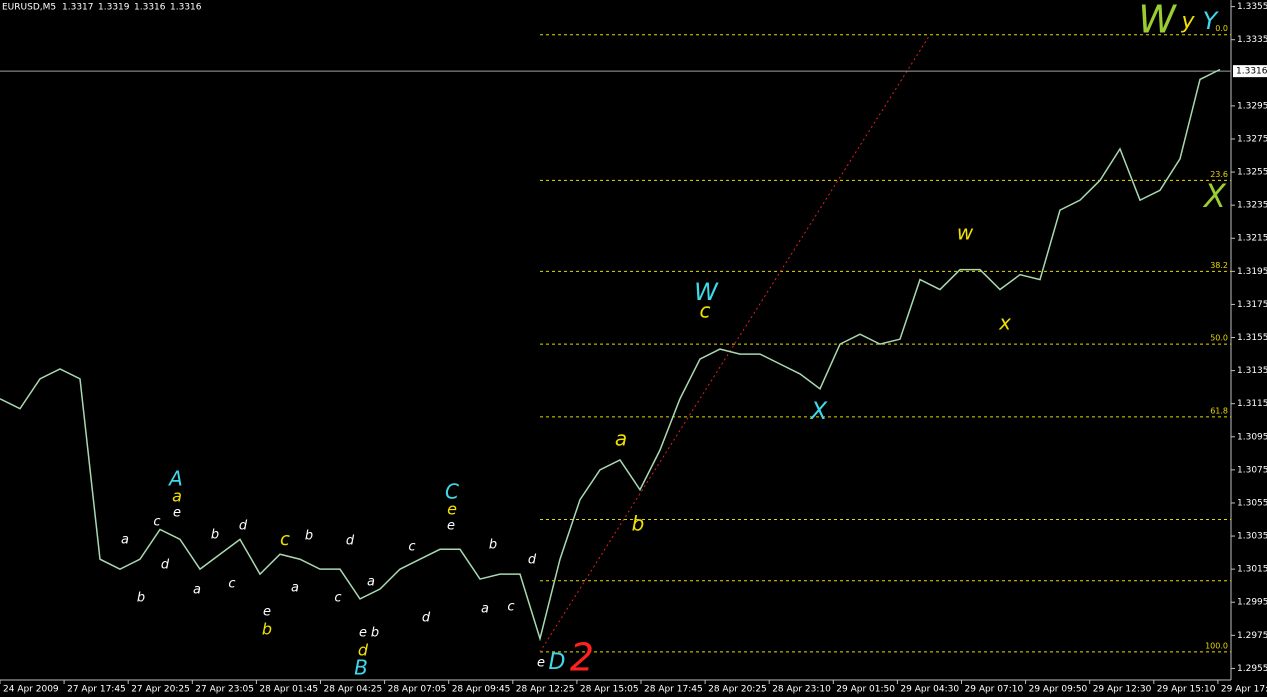 This screenshot has width=1267, height=697. Describe the element at coordinates (1252, 338) in the screenshot. I see `y-tick-label: 1.3155` at that location.